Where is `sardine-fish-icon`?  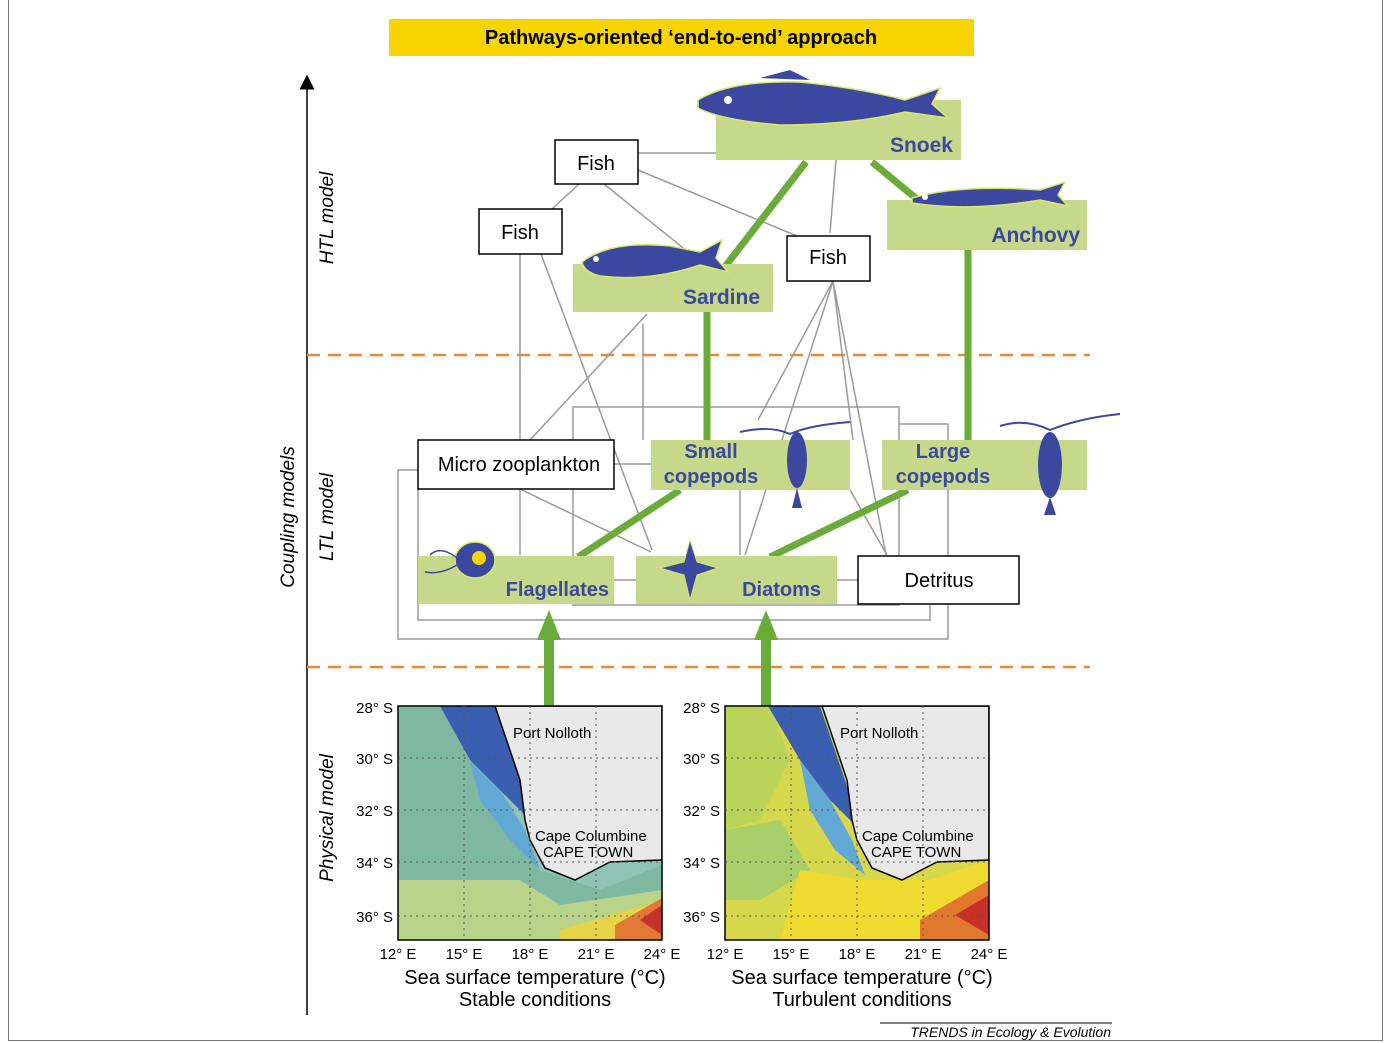 sardine-fish-icon is located at coordinates (656, 258).